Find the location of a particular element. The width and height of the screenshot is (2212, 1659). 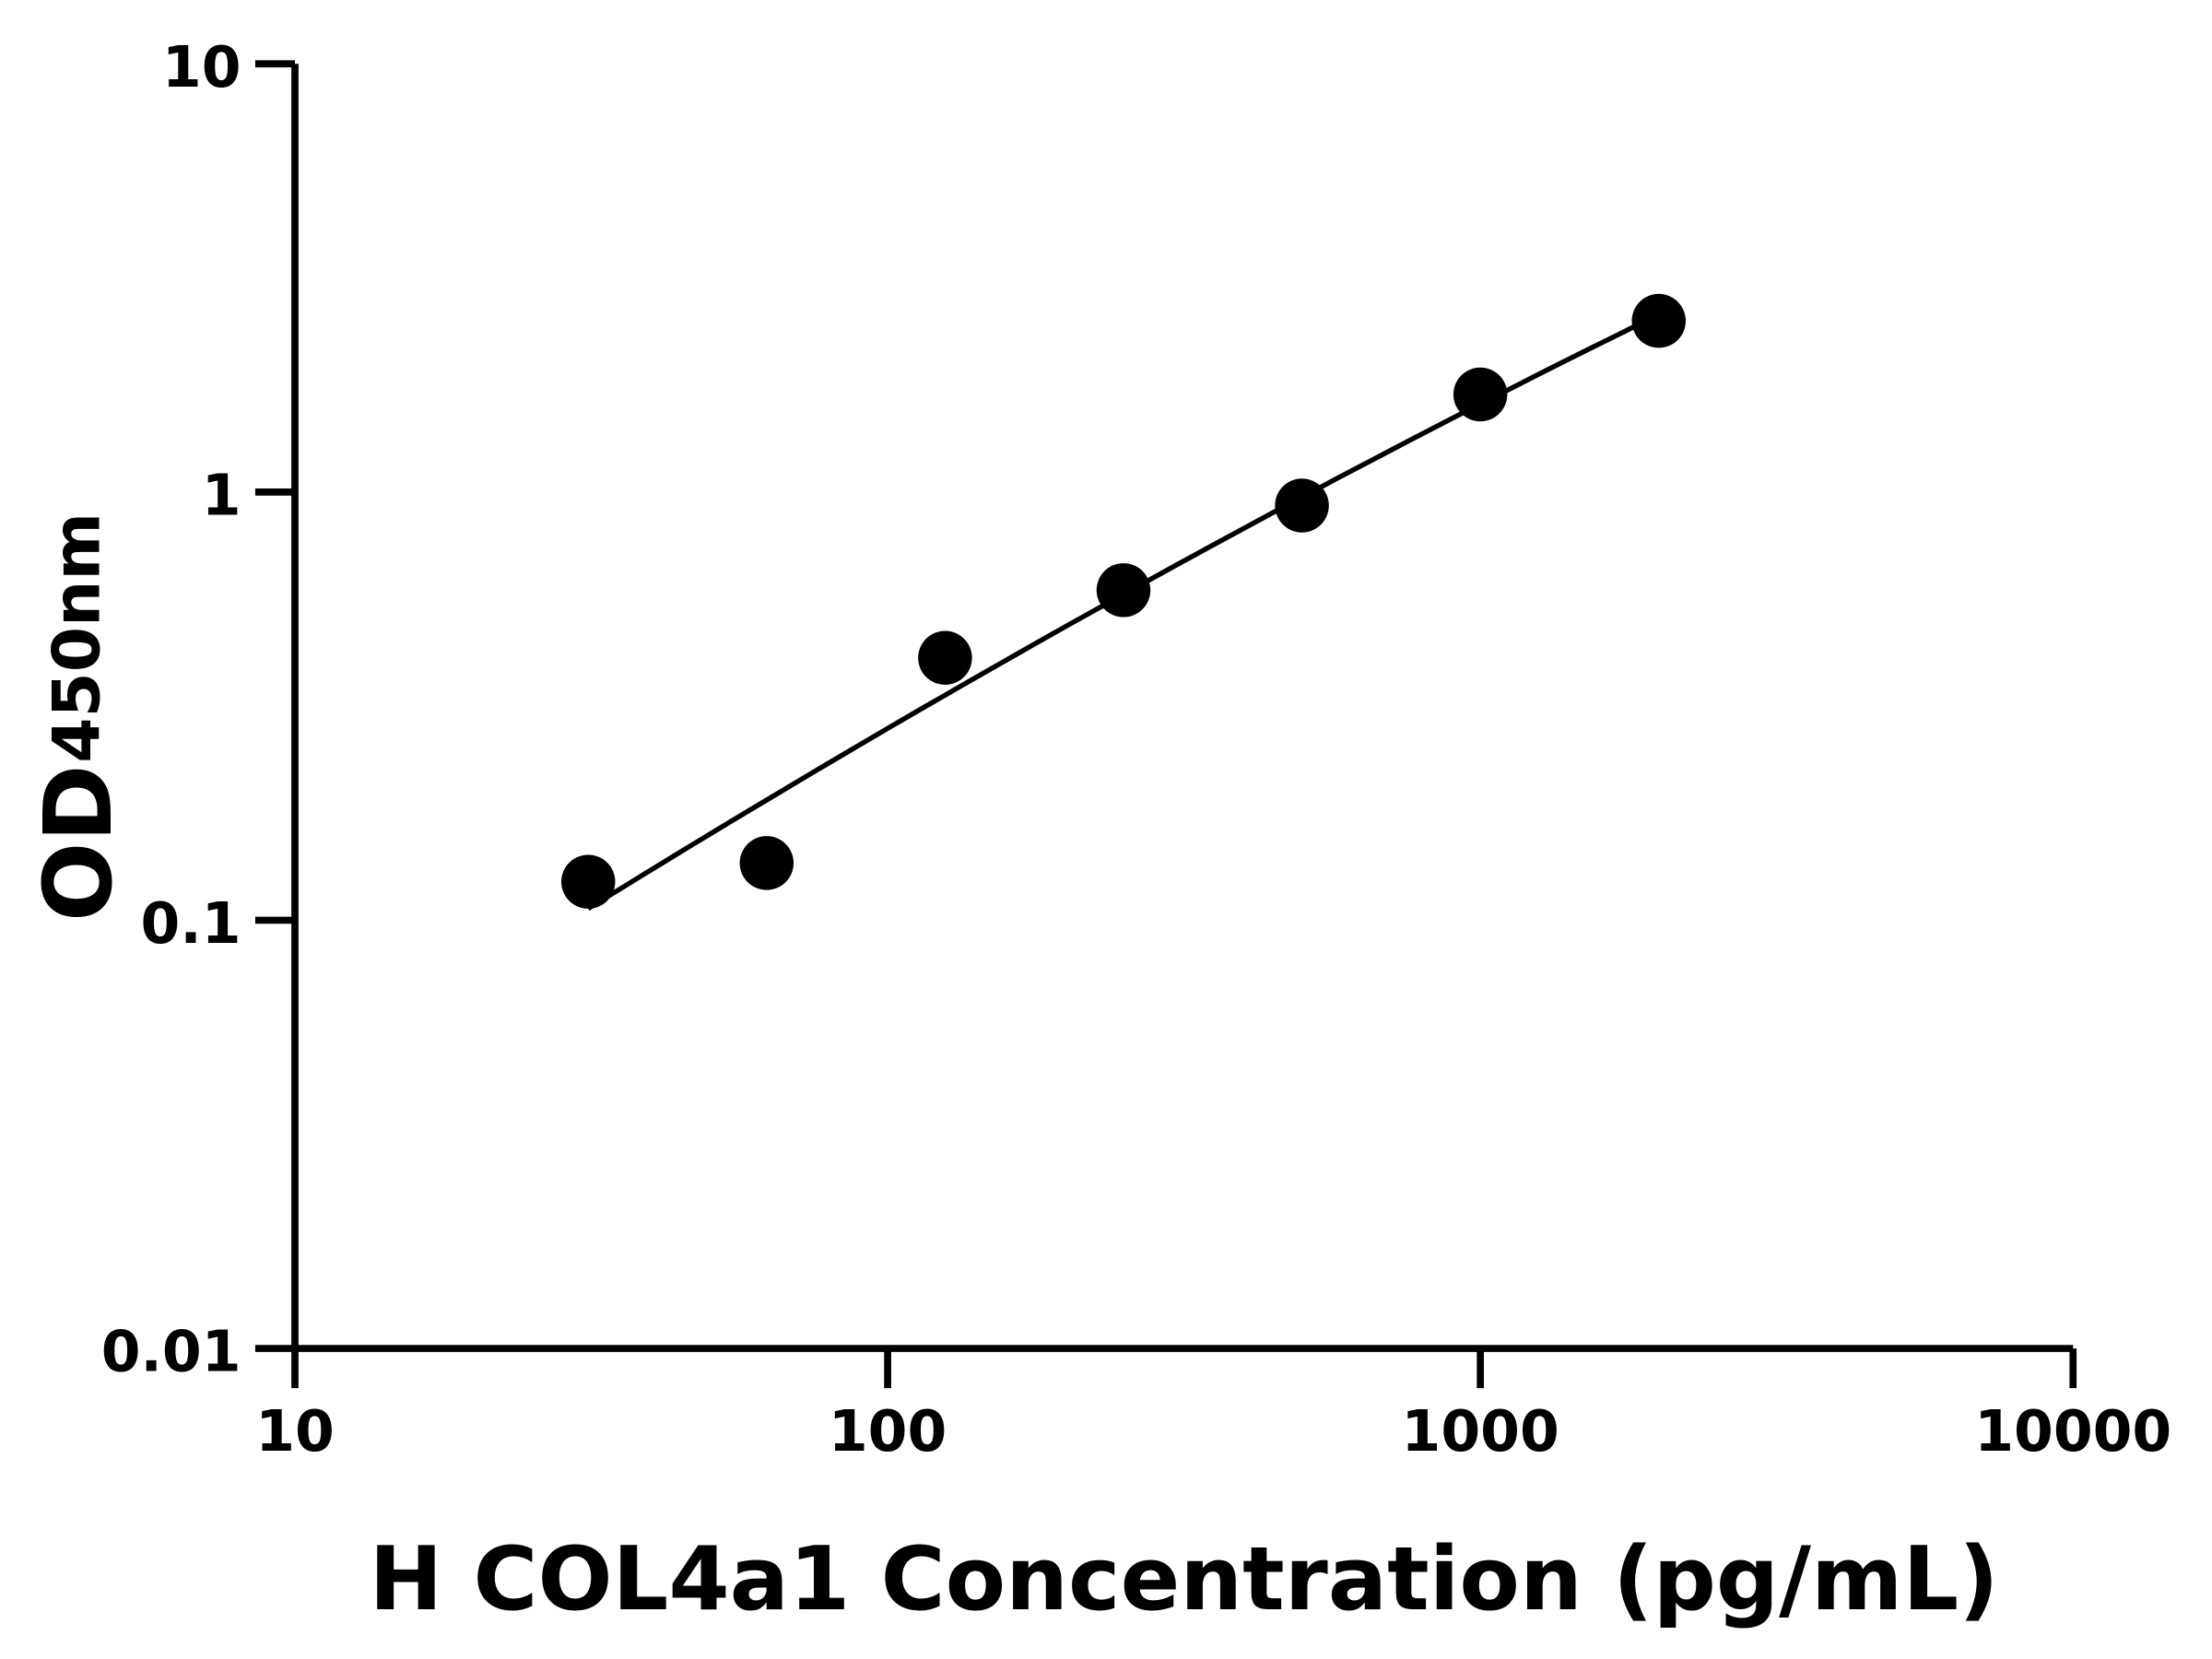

y-axis-label: OD 450nm is located at coordinates (78, 717).